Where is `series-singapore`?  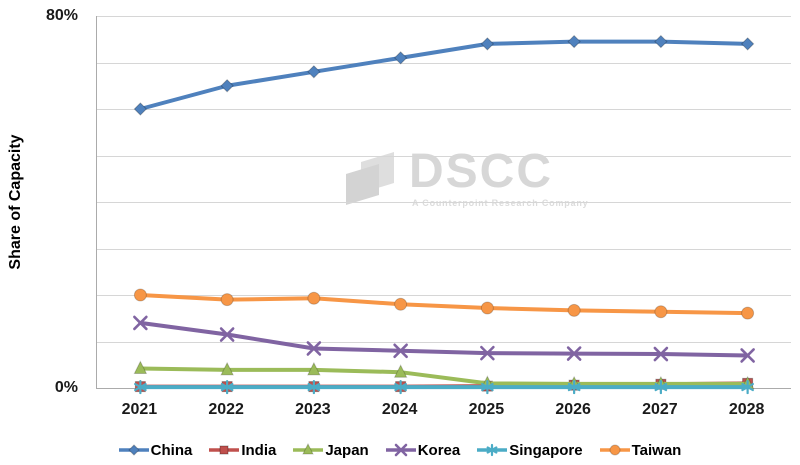 series-singapore is located at coordinates (444, 387).